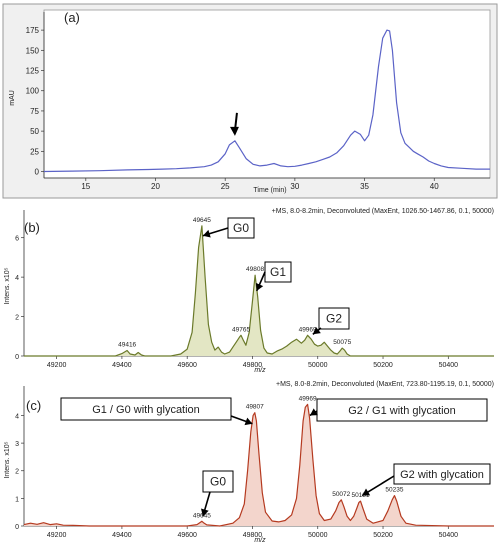 Image resolution: width=500 pixels, height=546 pixels. What do you see at coordinates (434, 186) in the screenshot?
I see `x-tick-label: 40` at bounding box center [434, 186].